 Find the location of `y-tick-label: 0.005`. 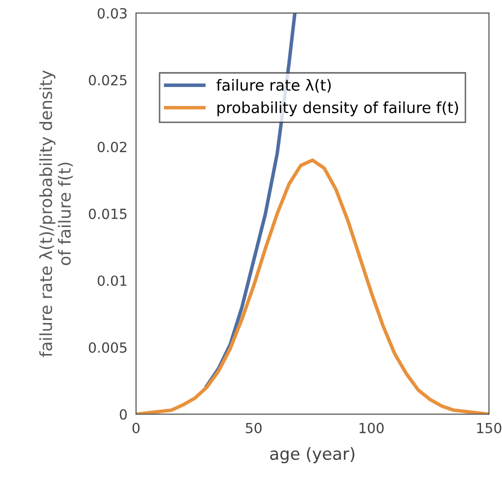

y-tick-label: 0.005 is located at coordinates (107, 347).